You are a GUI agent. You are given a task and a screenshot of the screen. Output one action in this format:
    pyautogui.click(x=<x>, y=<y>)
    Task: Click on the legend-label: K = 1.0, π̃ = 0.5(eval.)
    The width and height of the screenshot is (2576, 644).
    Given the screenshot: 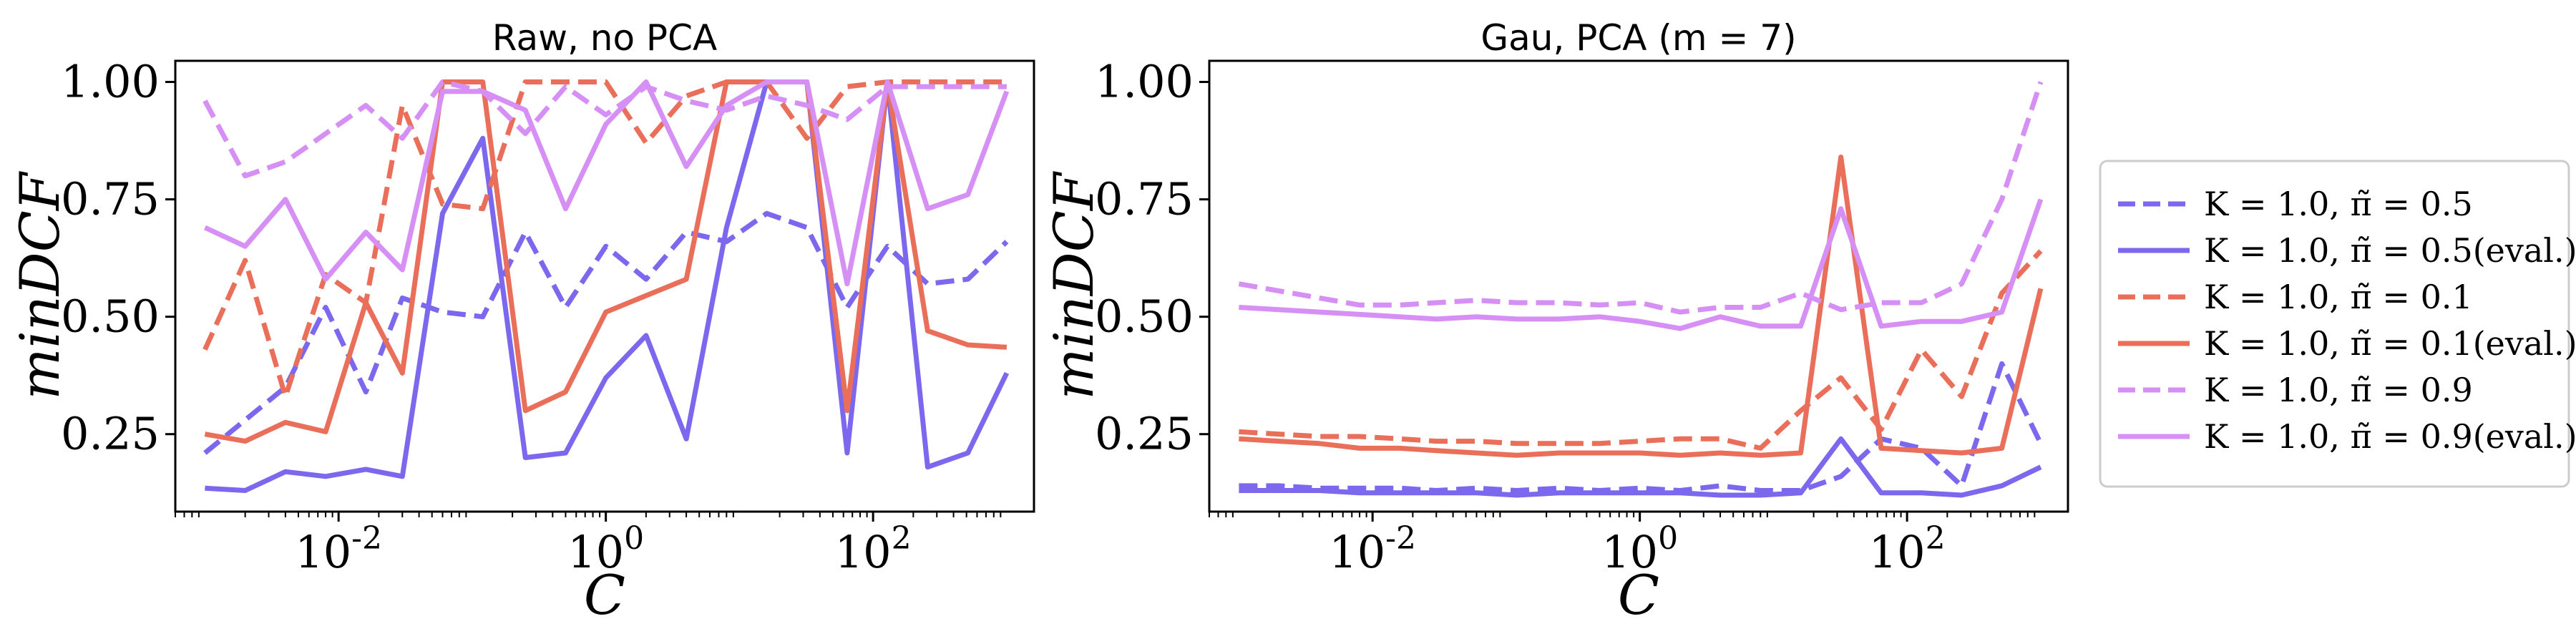 What is the action you would take?
    pyautogui.click(x=2390, y=250)
    